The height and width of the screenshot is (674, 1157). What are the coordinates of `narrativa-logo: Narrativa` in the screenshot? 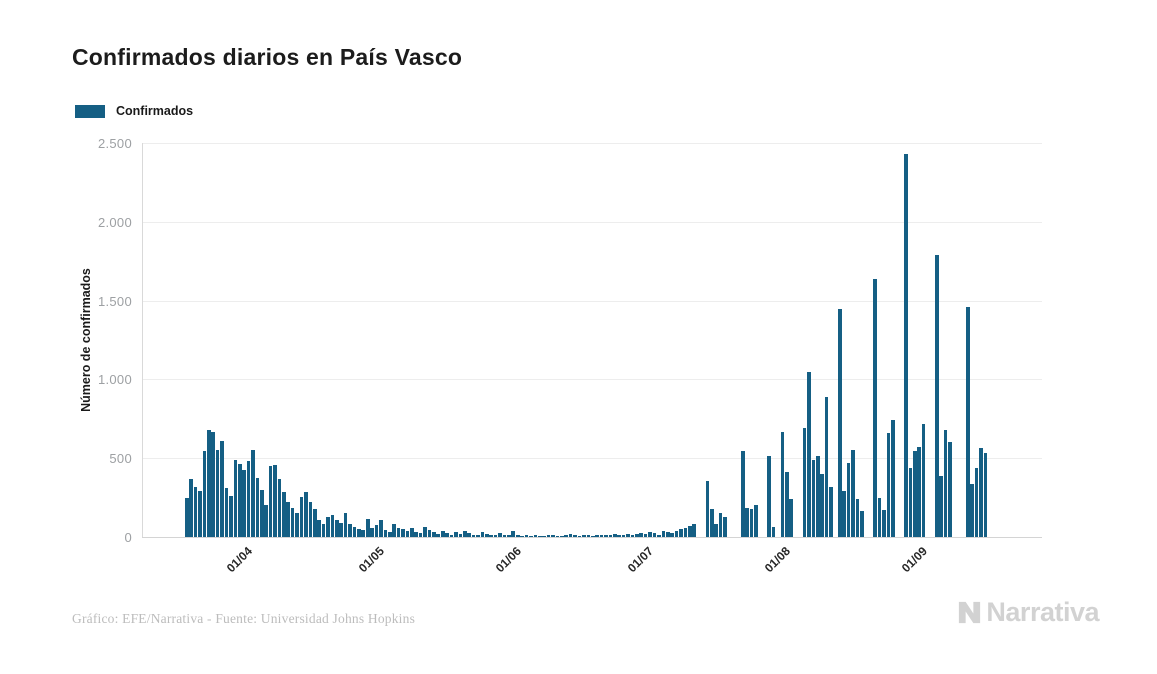 It's located at (1027, 612).